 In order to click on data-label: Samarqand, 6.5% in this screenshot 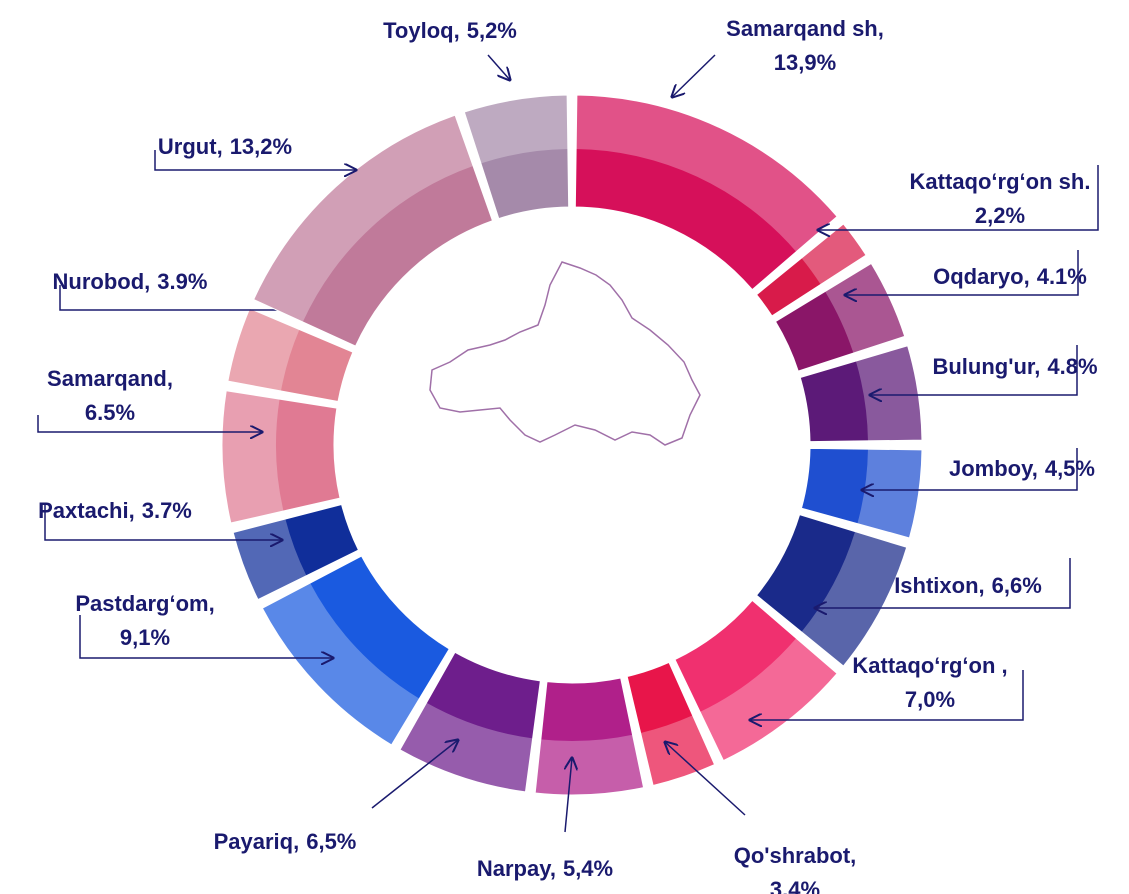, I will do `click(110, 395)`.